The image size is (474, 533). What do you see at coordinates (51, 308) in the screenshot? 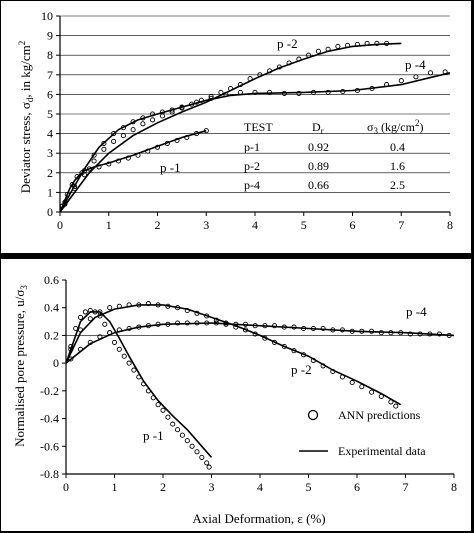
I see `y-tick-label: 0.4` at bounding box center [51, 308].